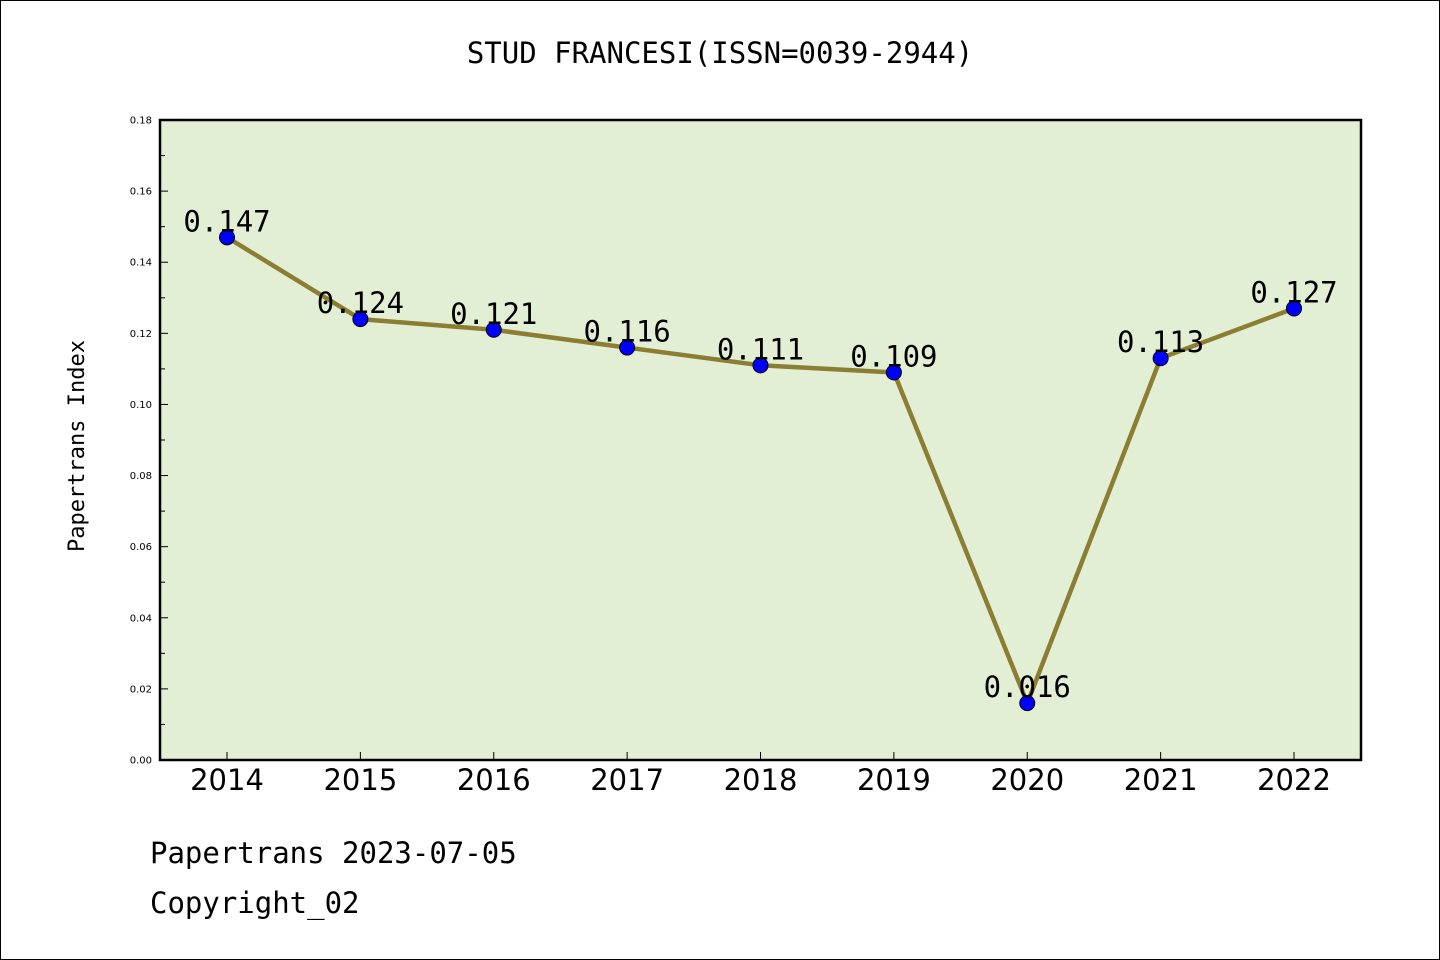 Image resolution: width=1440 pixels, height=960 pixels. Describe the element at coordinates (333, 853) in the screenshot. I see `footer-date: Papertrans 2023-07-05` at that location.